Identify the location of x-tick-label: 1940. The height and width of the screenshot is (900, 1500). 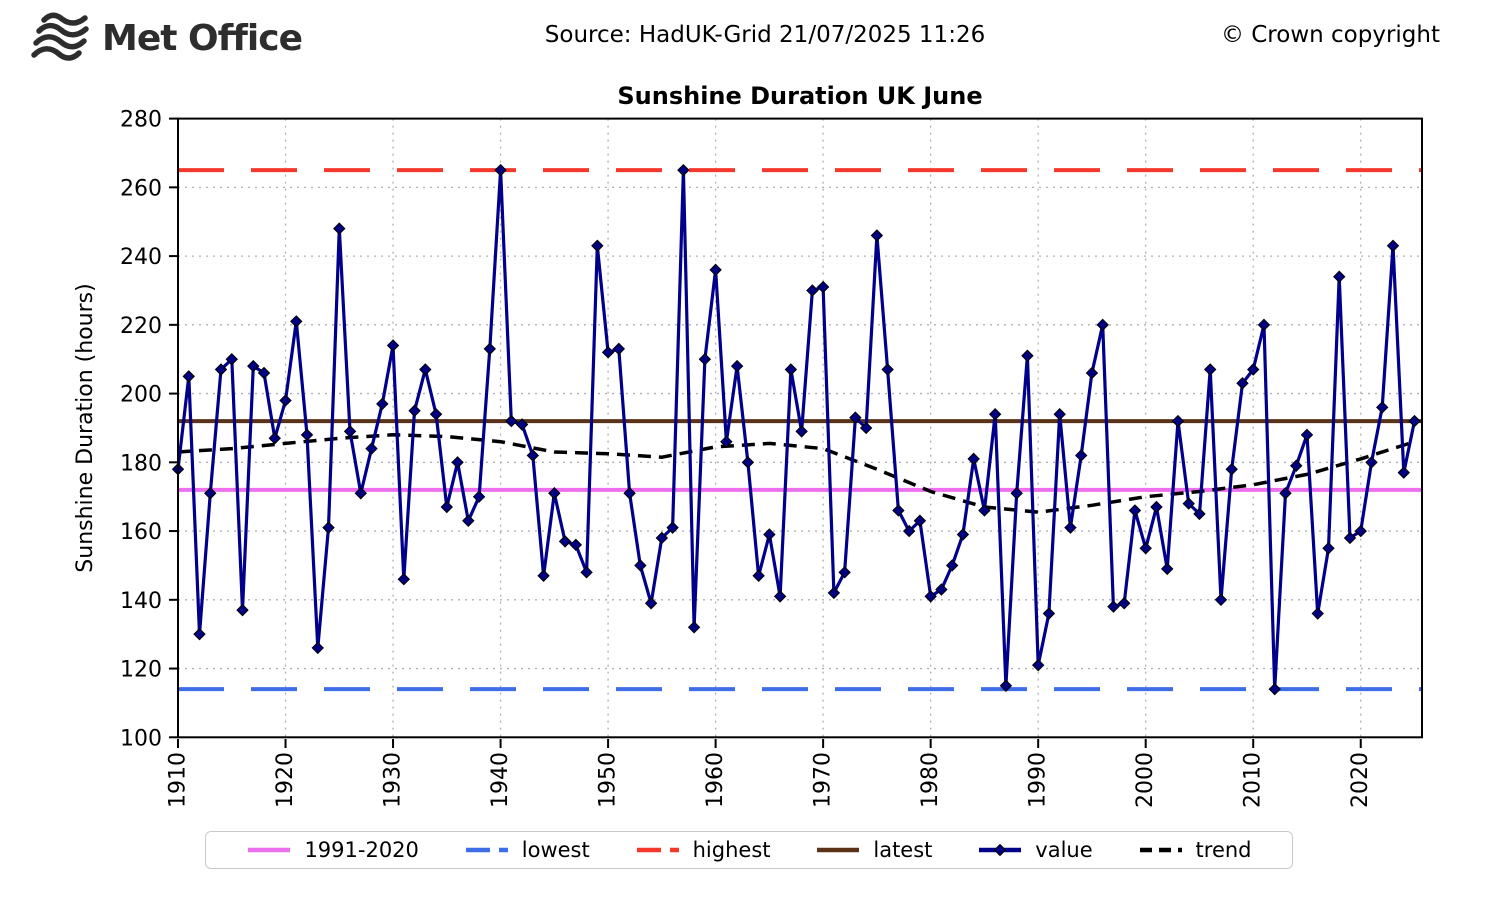
(500, 780).